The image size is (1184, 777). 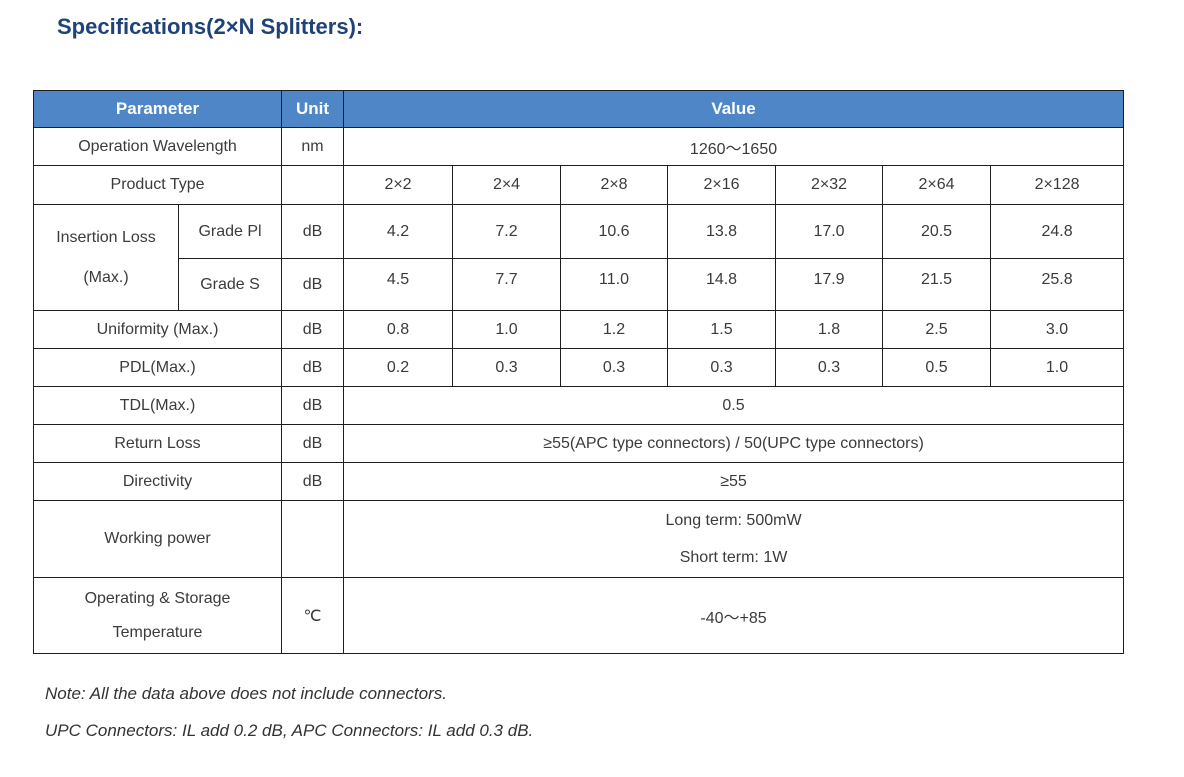 What do you see at coordinates (734, 146) in the screenshot?
I see `value-cell: 1260～1650` at bounding box center [734, 146].